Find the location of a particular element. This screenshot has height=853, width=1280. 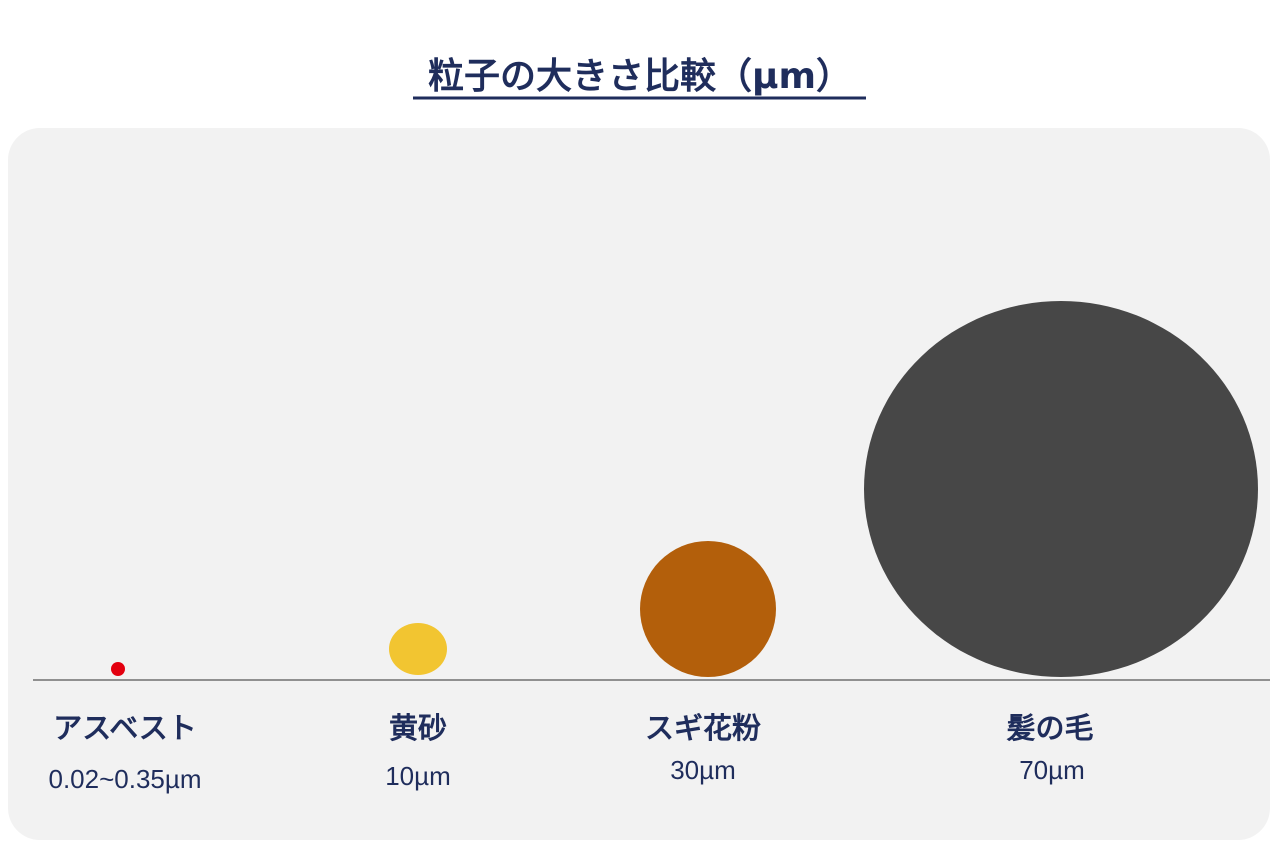

hair-particle is located at coordinates (1061, 489).